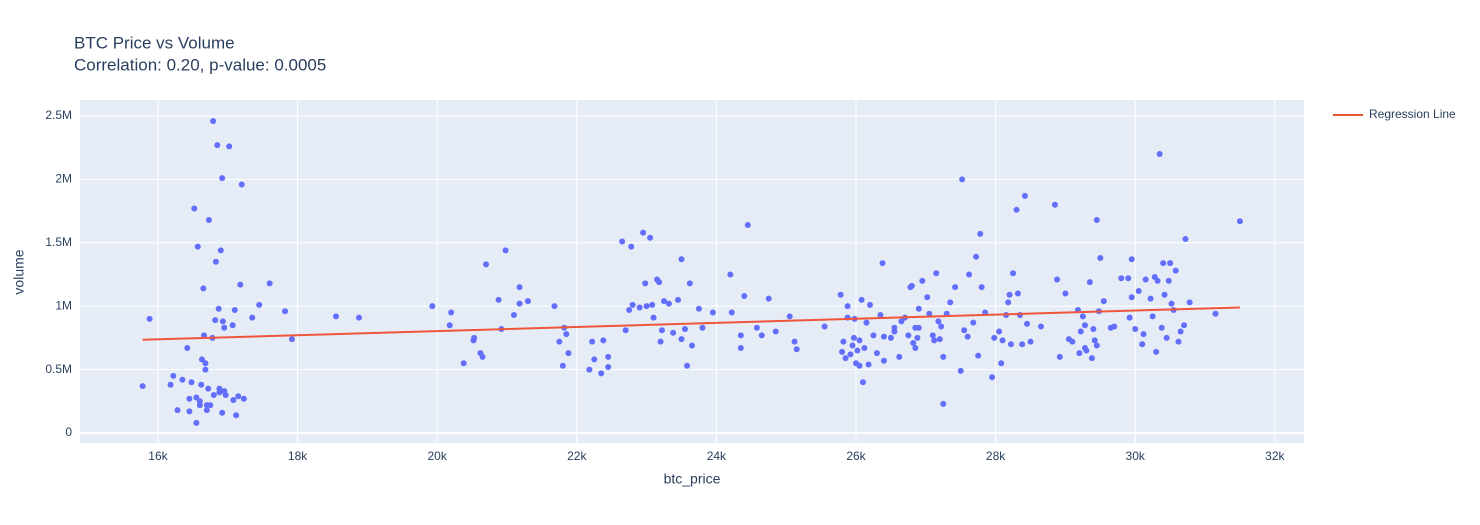 Image resolution: width=1480 pixels, height=525 pixels. What do you see at coordinates (154, 42) in the screenshot?
I see `chart-title: BTC Price vs Volume` at bounding box center [154, 42].